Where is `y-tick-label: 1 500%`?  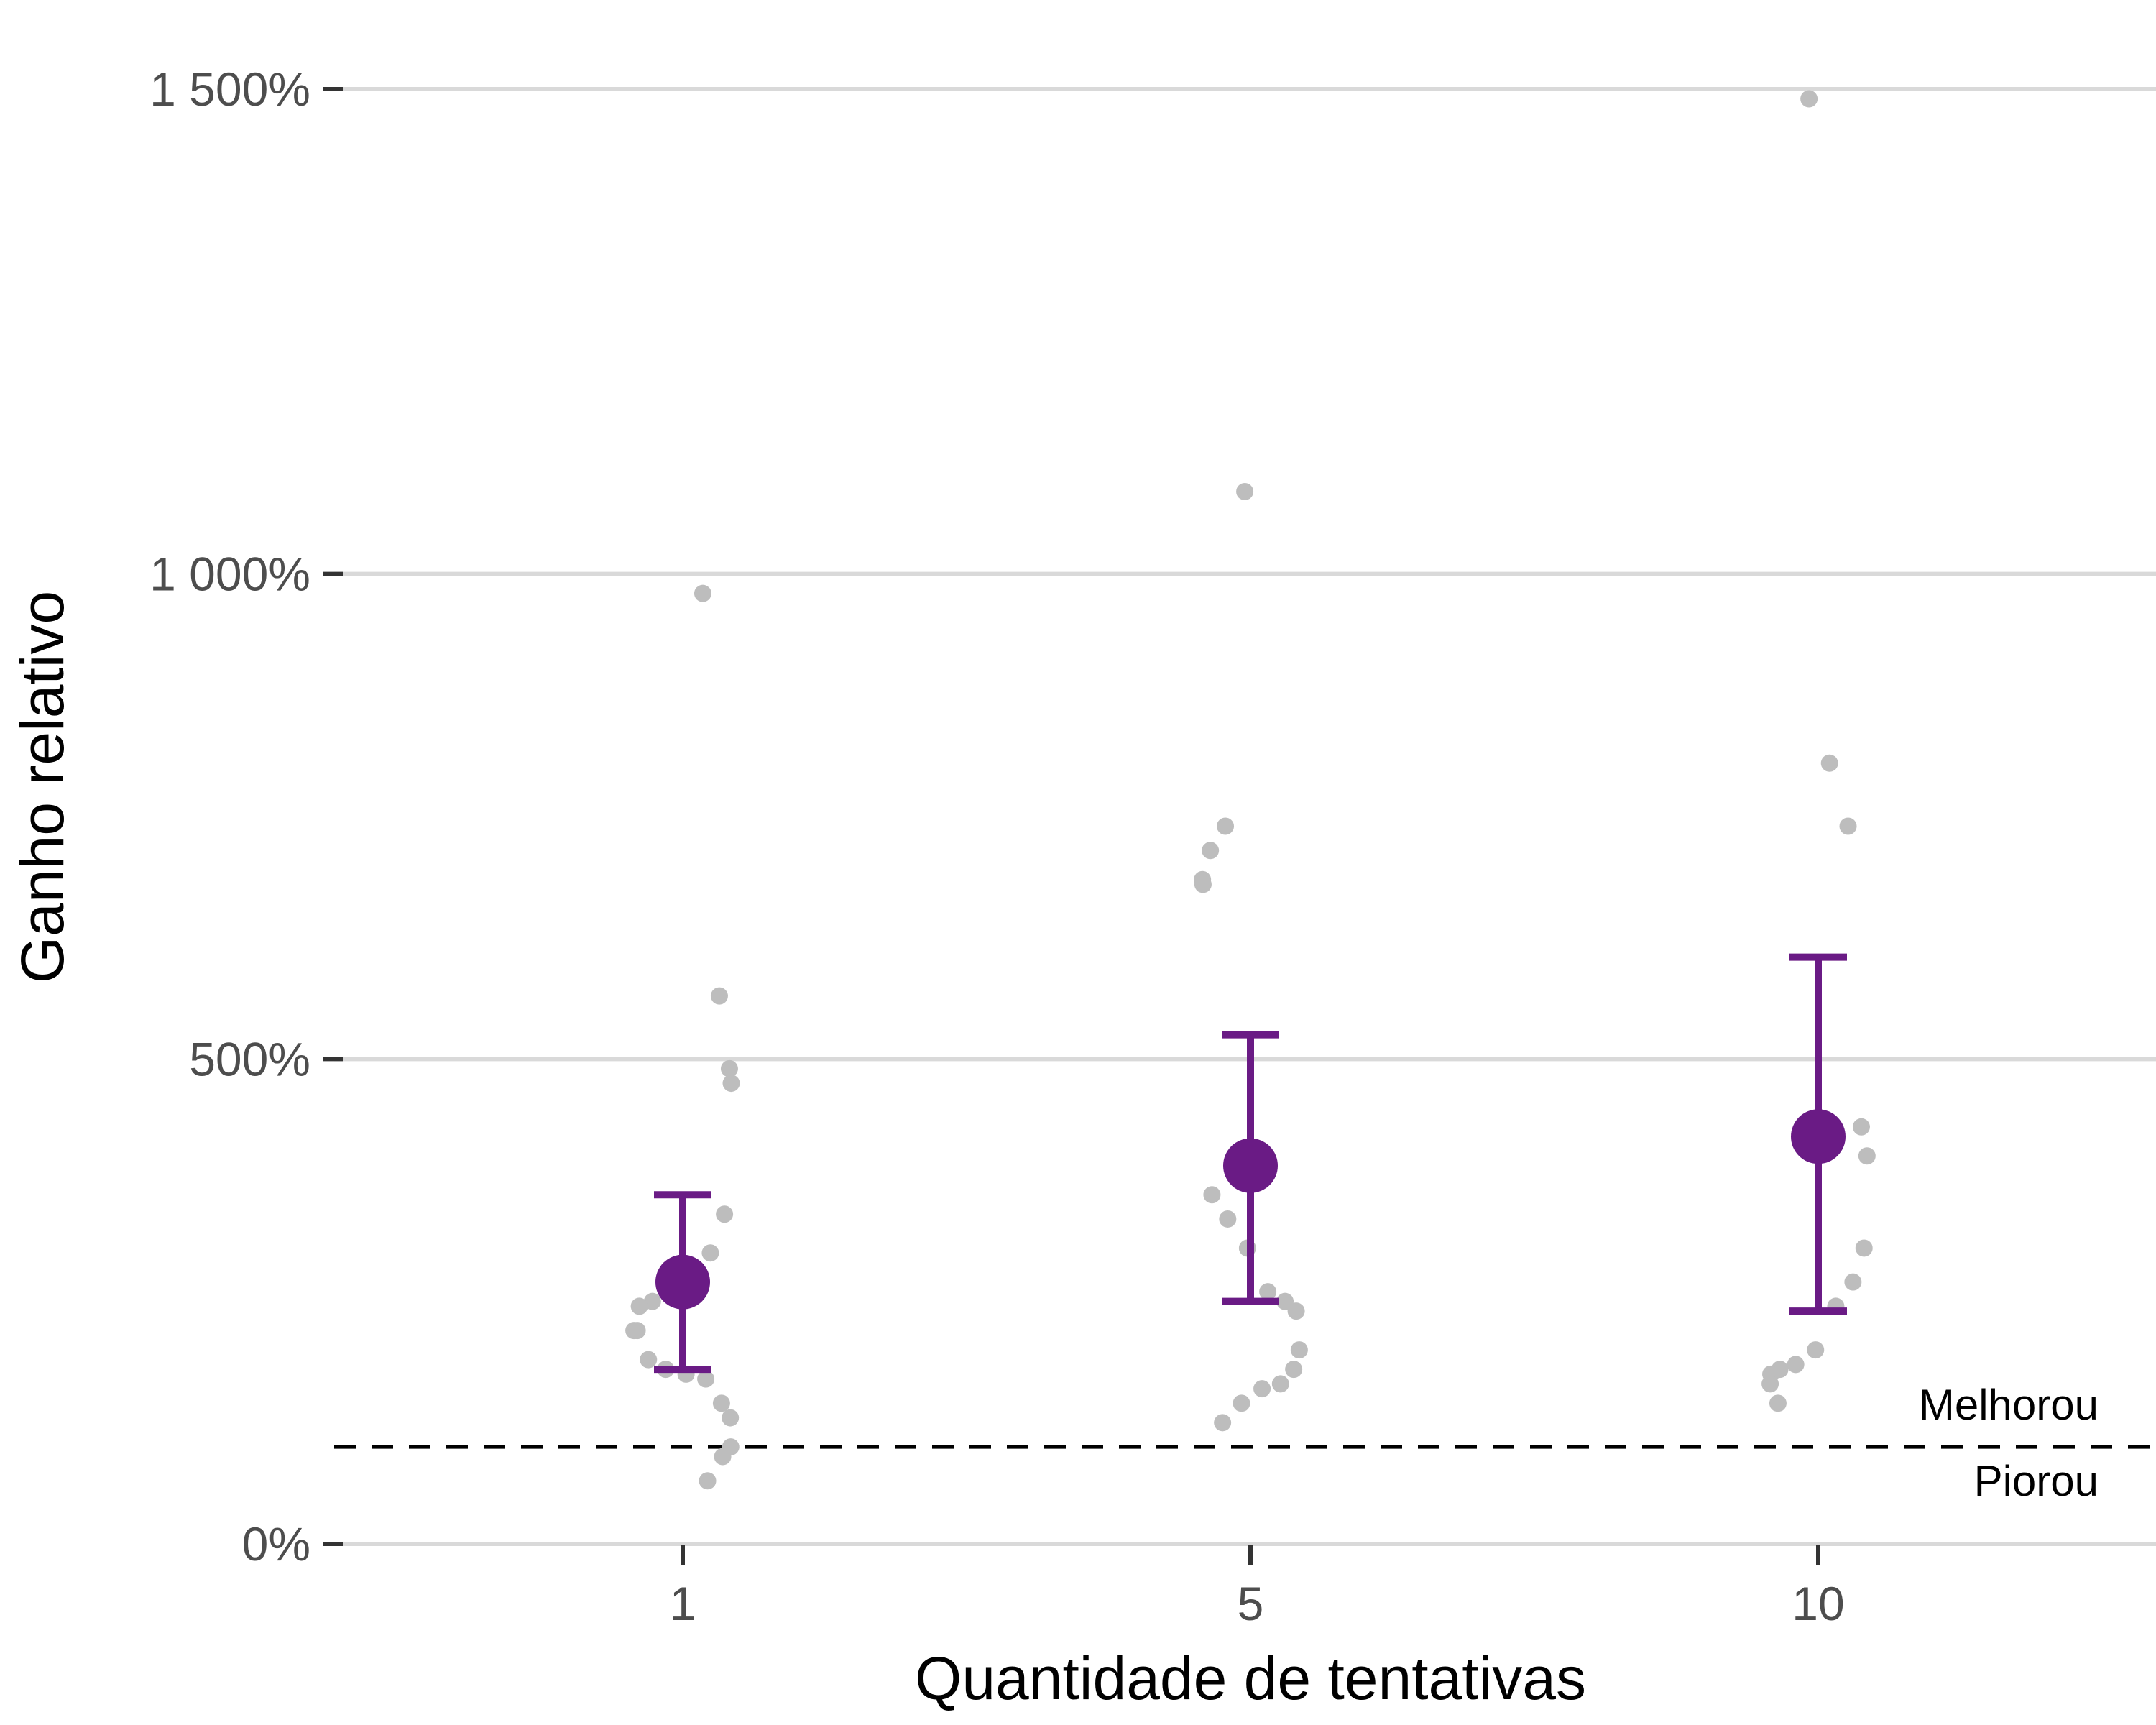 y-tick-label: 1 500% is located at coordinates (229, 89).